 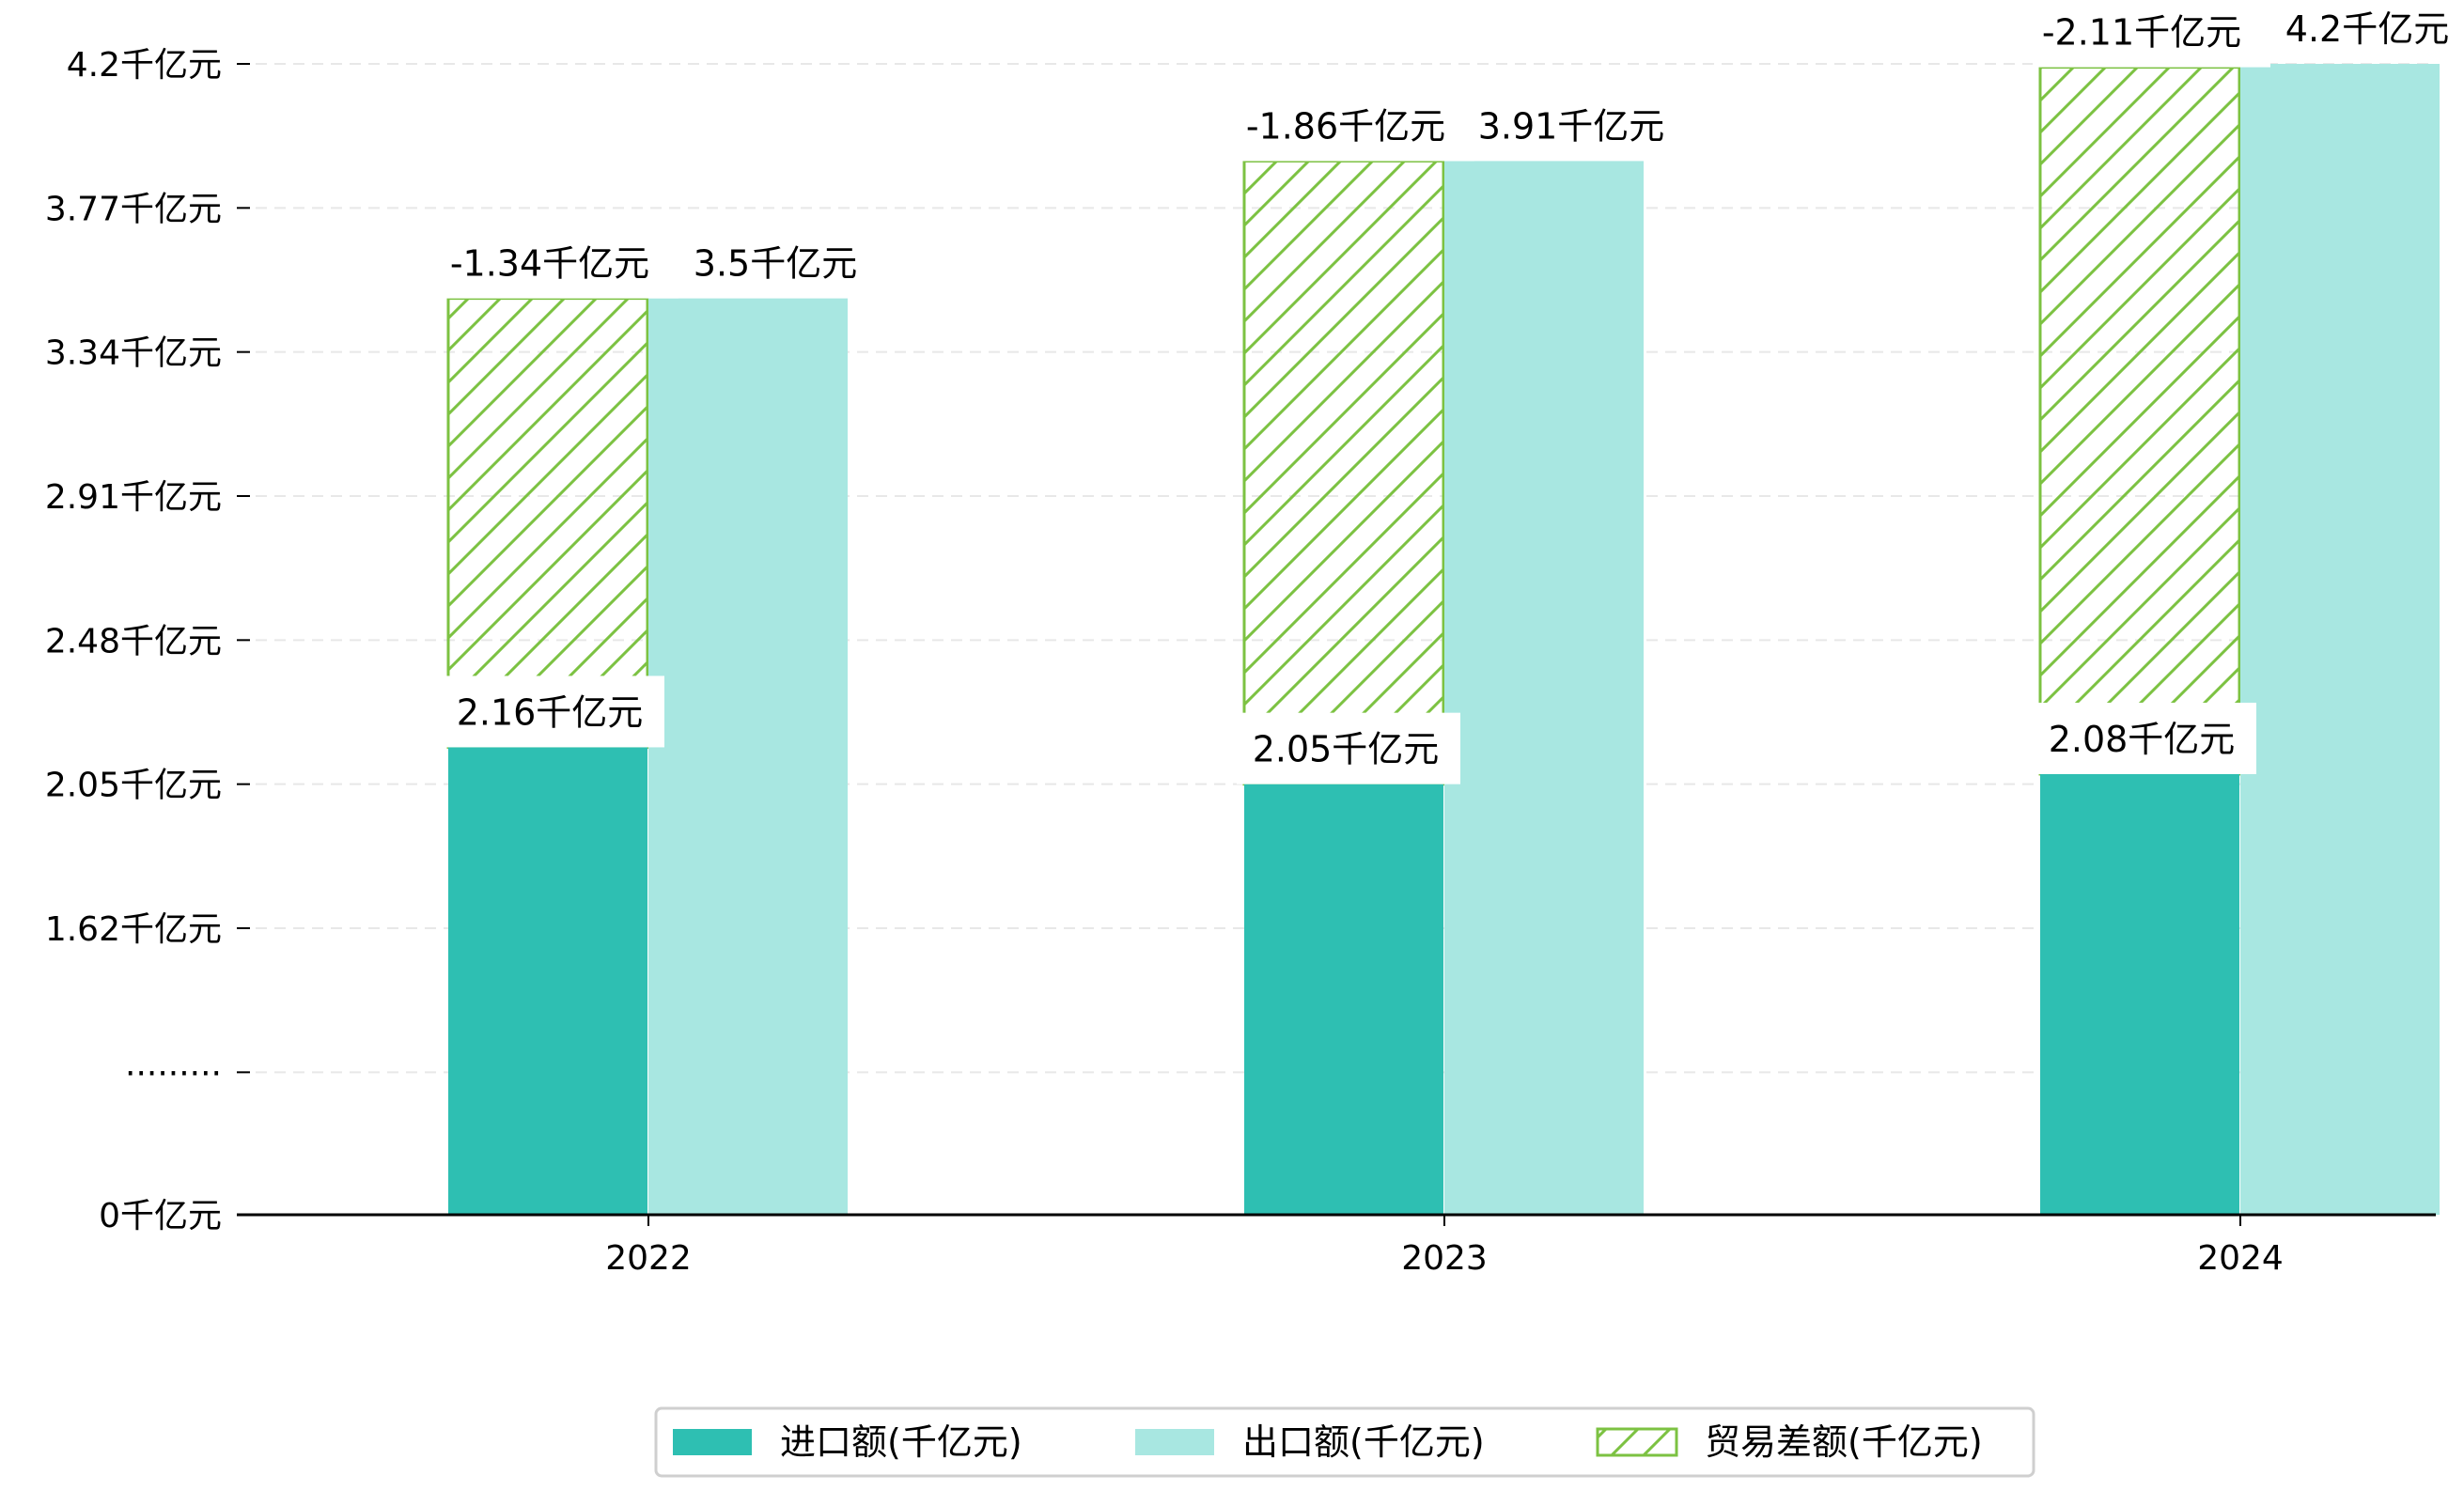 I want to click on import-value-label: 2.16千亿元, so click(x=550, y=712).